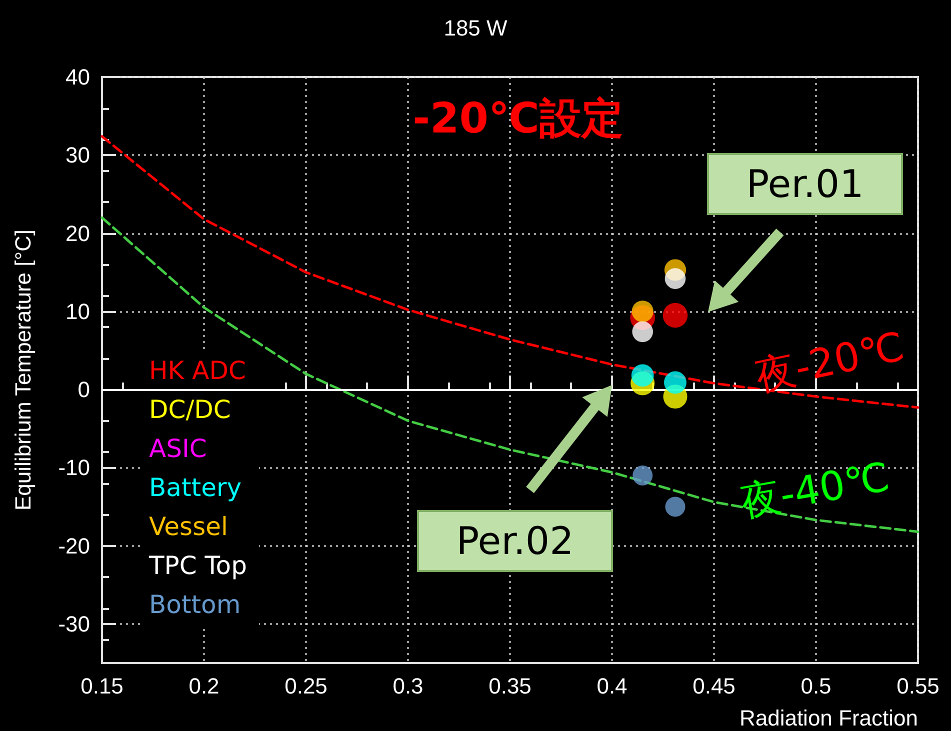 The height and width of the screenshot is (731, 951). I want to click on annotation: Per.02, so click(515, 541).